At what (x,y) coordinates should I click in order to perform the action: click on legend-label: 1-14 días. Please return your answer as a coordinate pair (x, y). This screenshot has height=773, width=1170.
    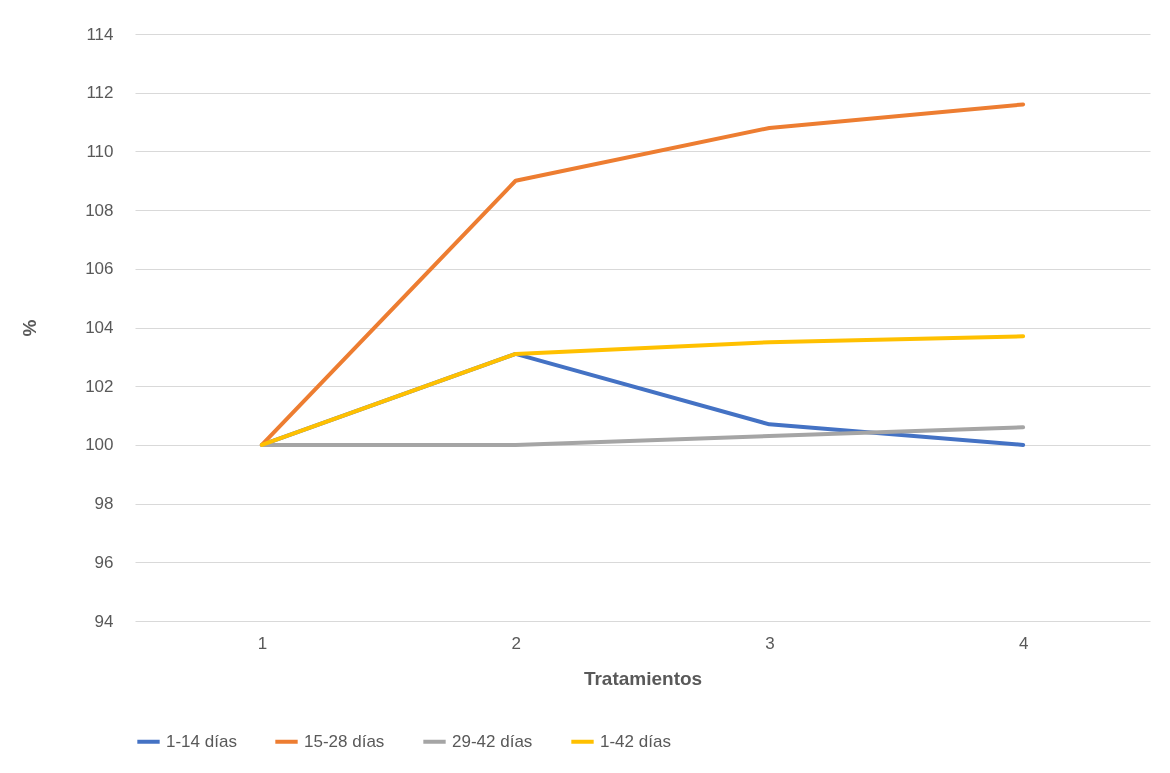
    Looking at the image, I should click on (201, 741).